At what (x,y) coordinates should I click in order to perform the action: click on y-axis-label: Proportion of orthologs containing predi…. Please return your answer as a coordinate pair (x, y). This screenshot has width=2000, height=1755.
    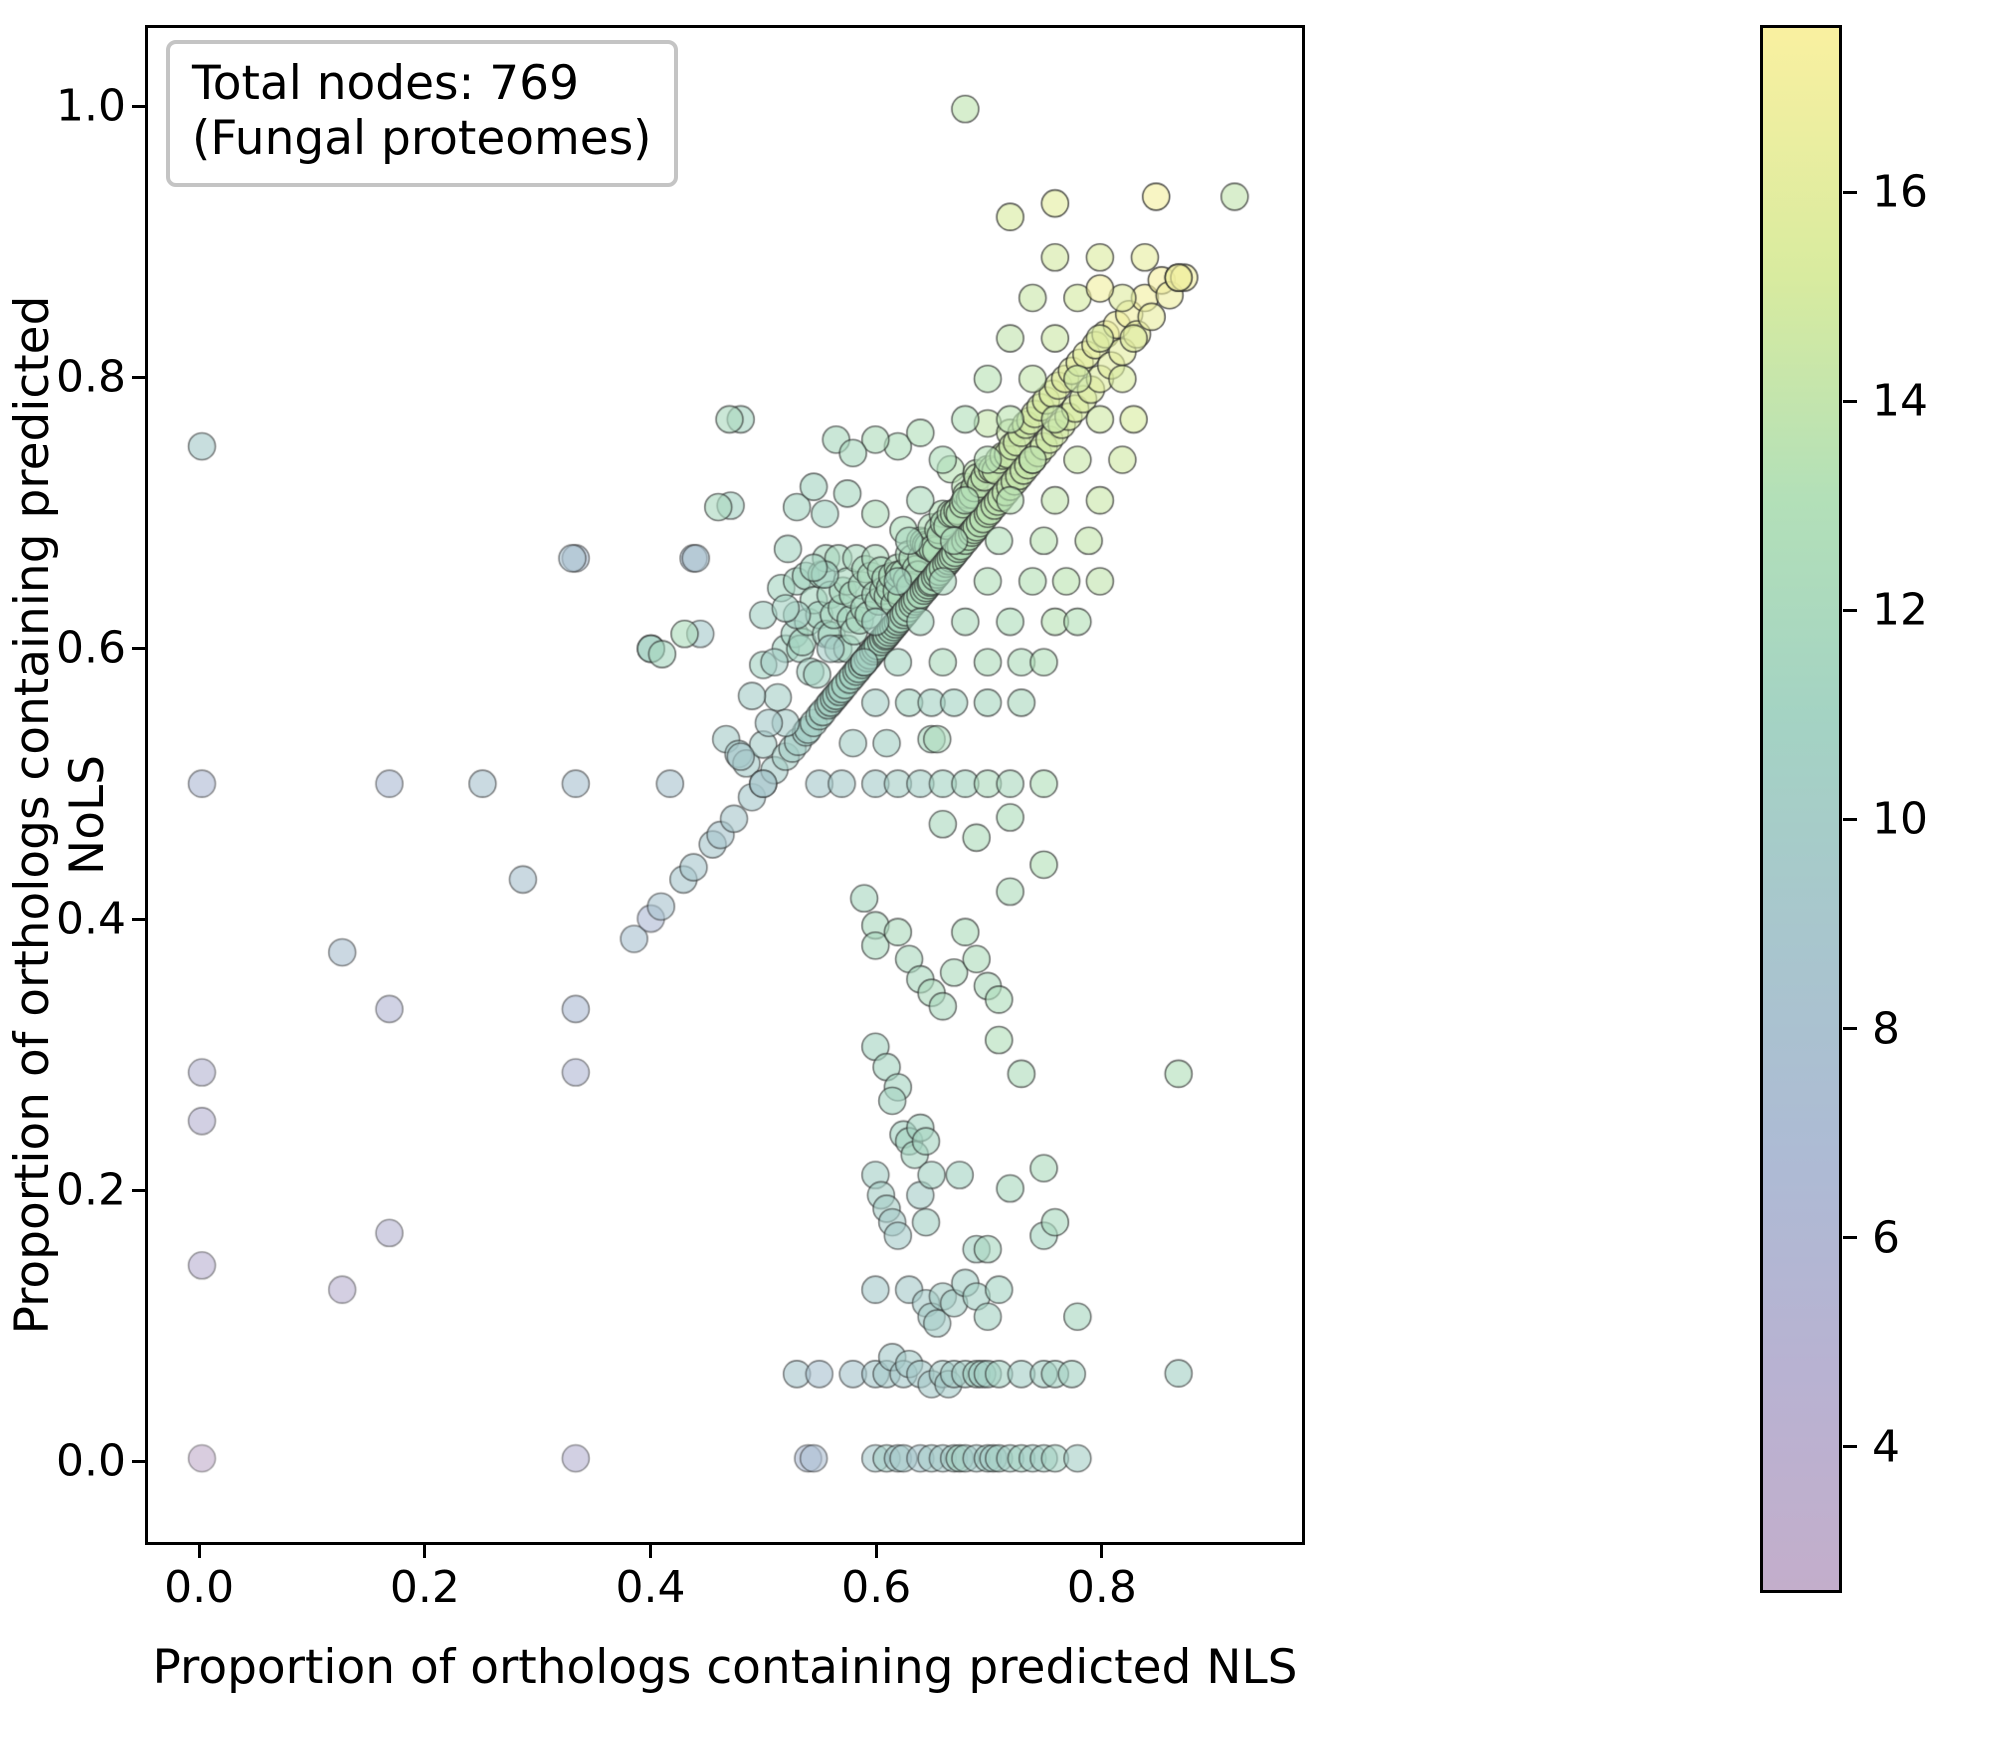
    Looking at the image, I should click on (60, 815).